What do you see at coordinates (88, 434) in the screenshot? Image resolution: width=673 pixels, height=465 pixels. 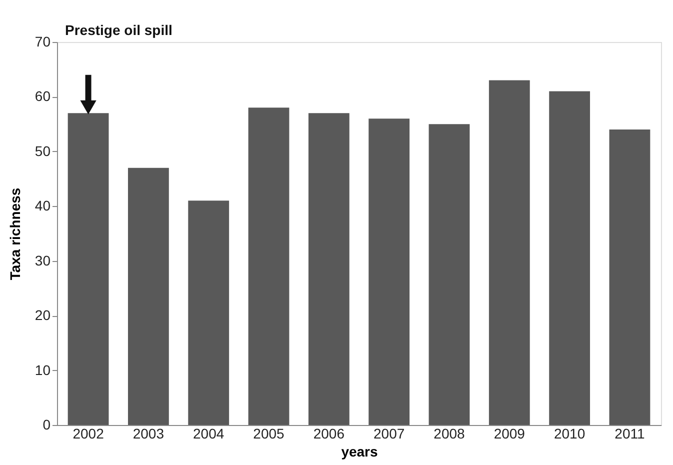 I see `x-tick-label: 2002` at bounding box center [88, 434].